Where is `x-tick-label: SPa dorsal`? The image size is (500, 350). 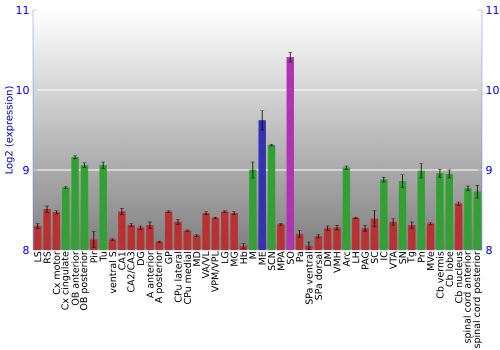 x-tick-label: SPa dorsal is located at coordinates (318, 276).